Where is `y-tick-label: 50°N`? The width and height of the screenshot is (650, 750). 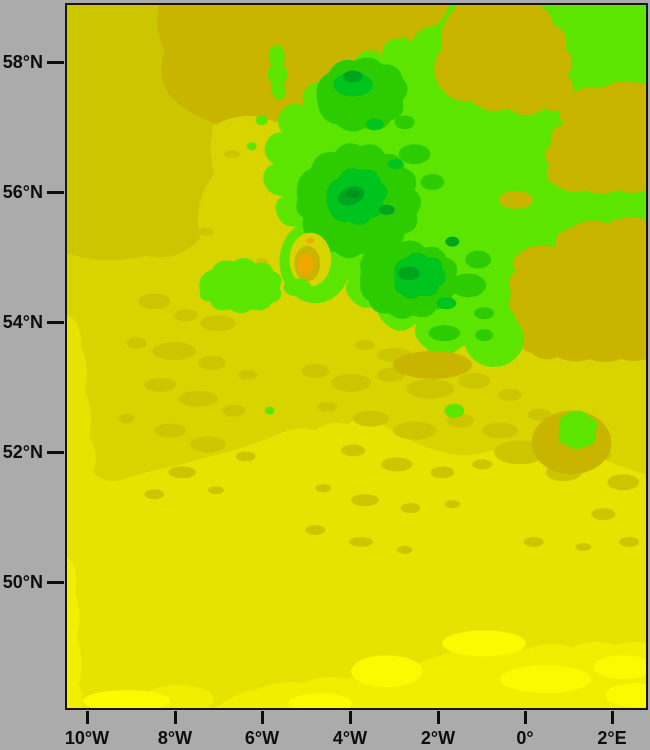 y-tick-label: 50°N is located at coordinates (22, 582).